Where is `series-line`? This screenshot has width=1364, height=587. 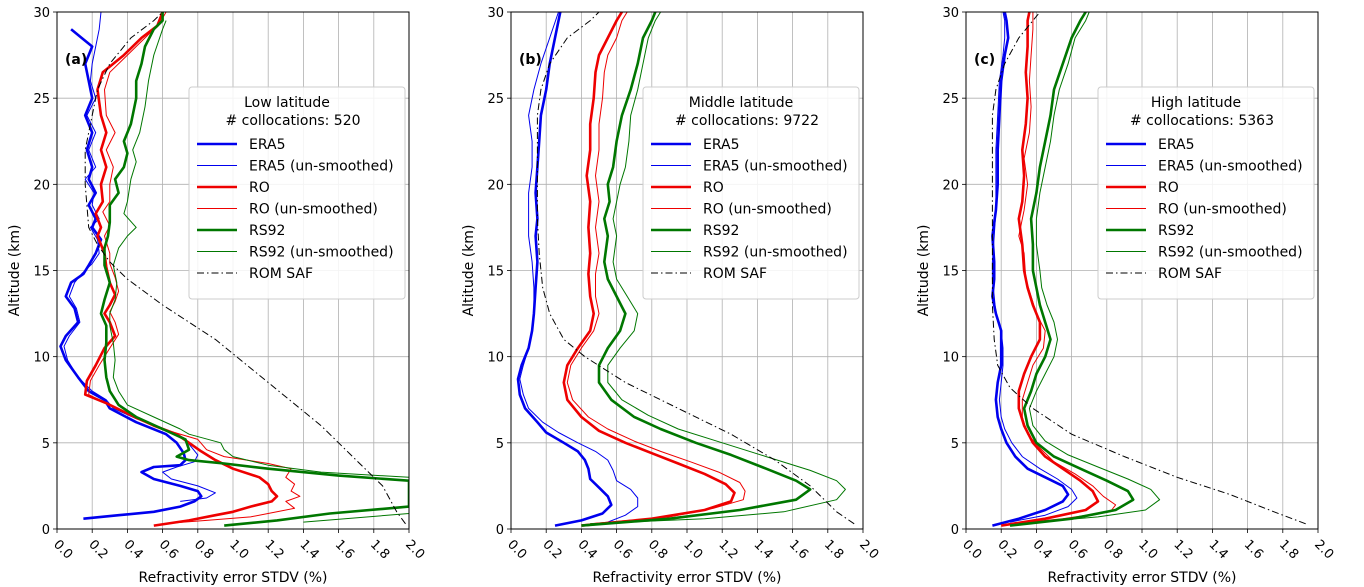 series-line is located at coordinates (564, 269).